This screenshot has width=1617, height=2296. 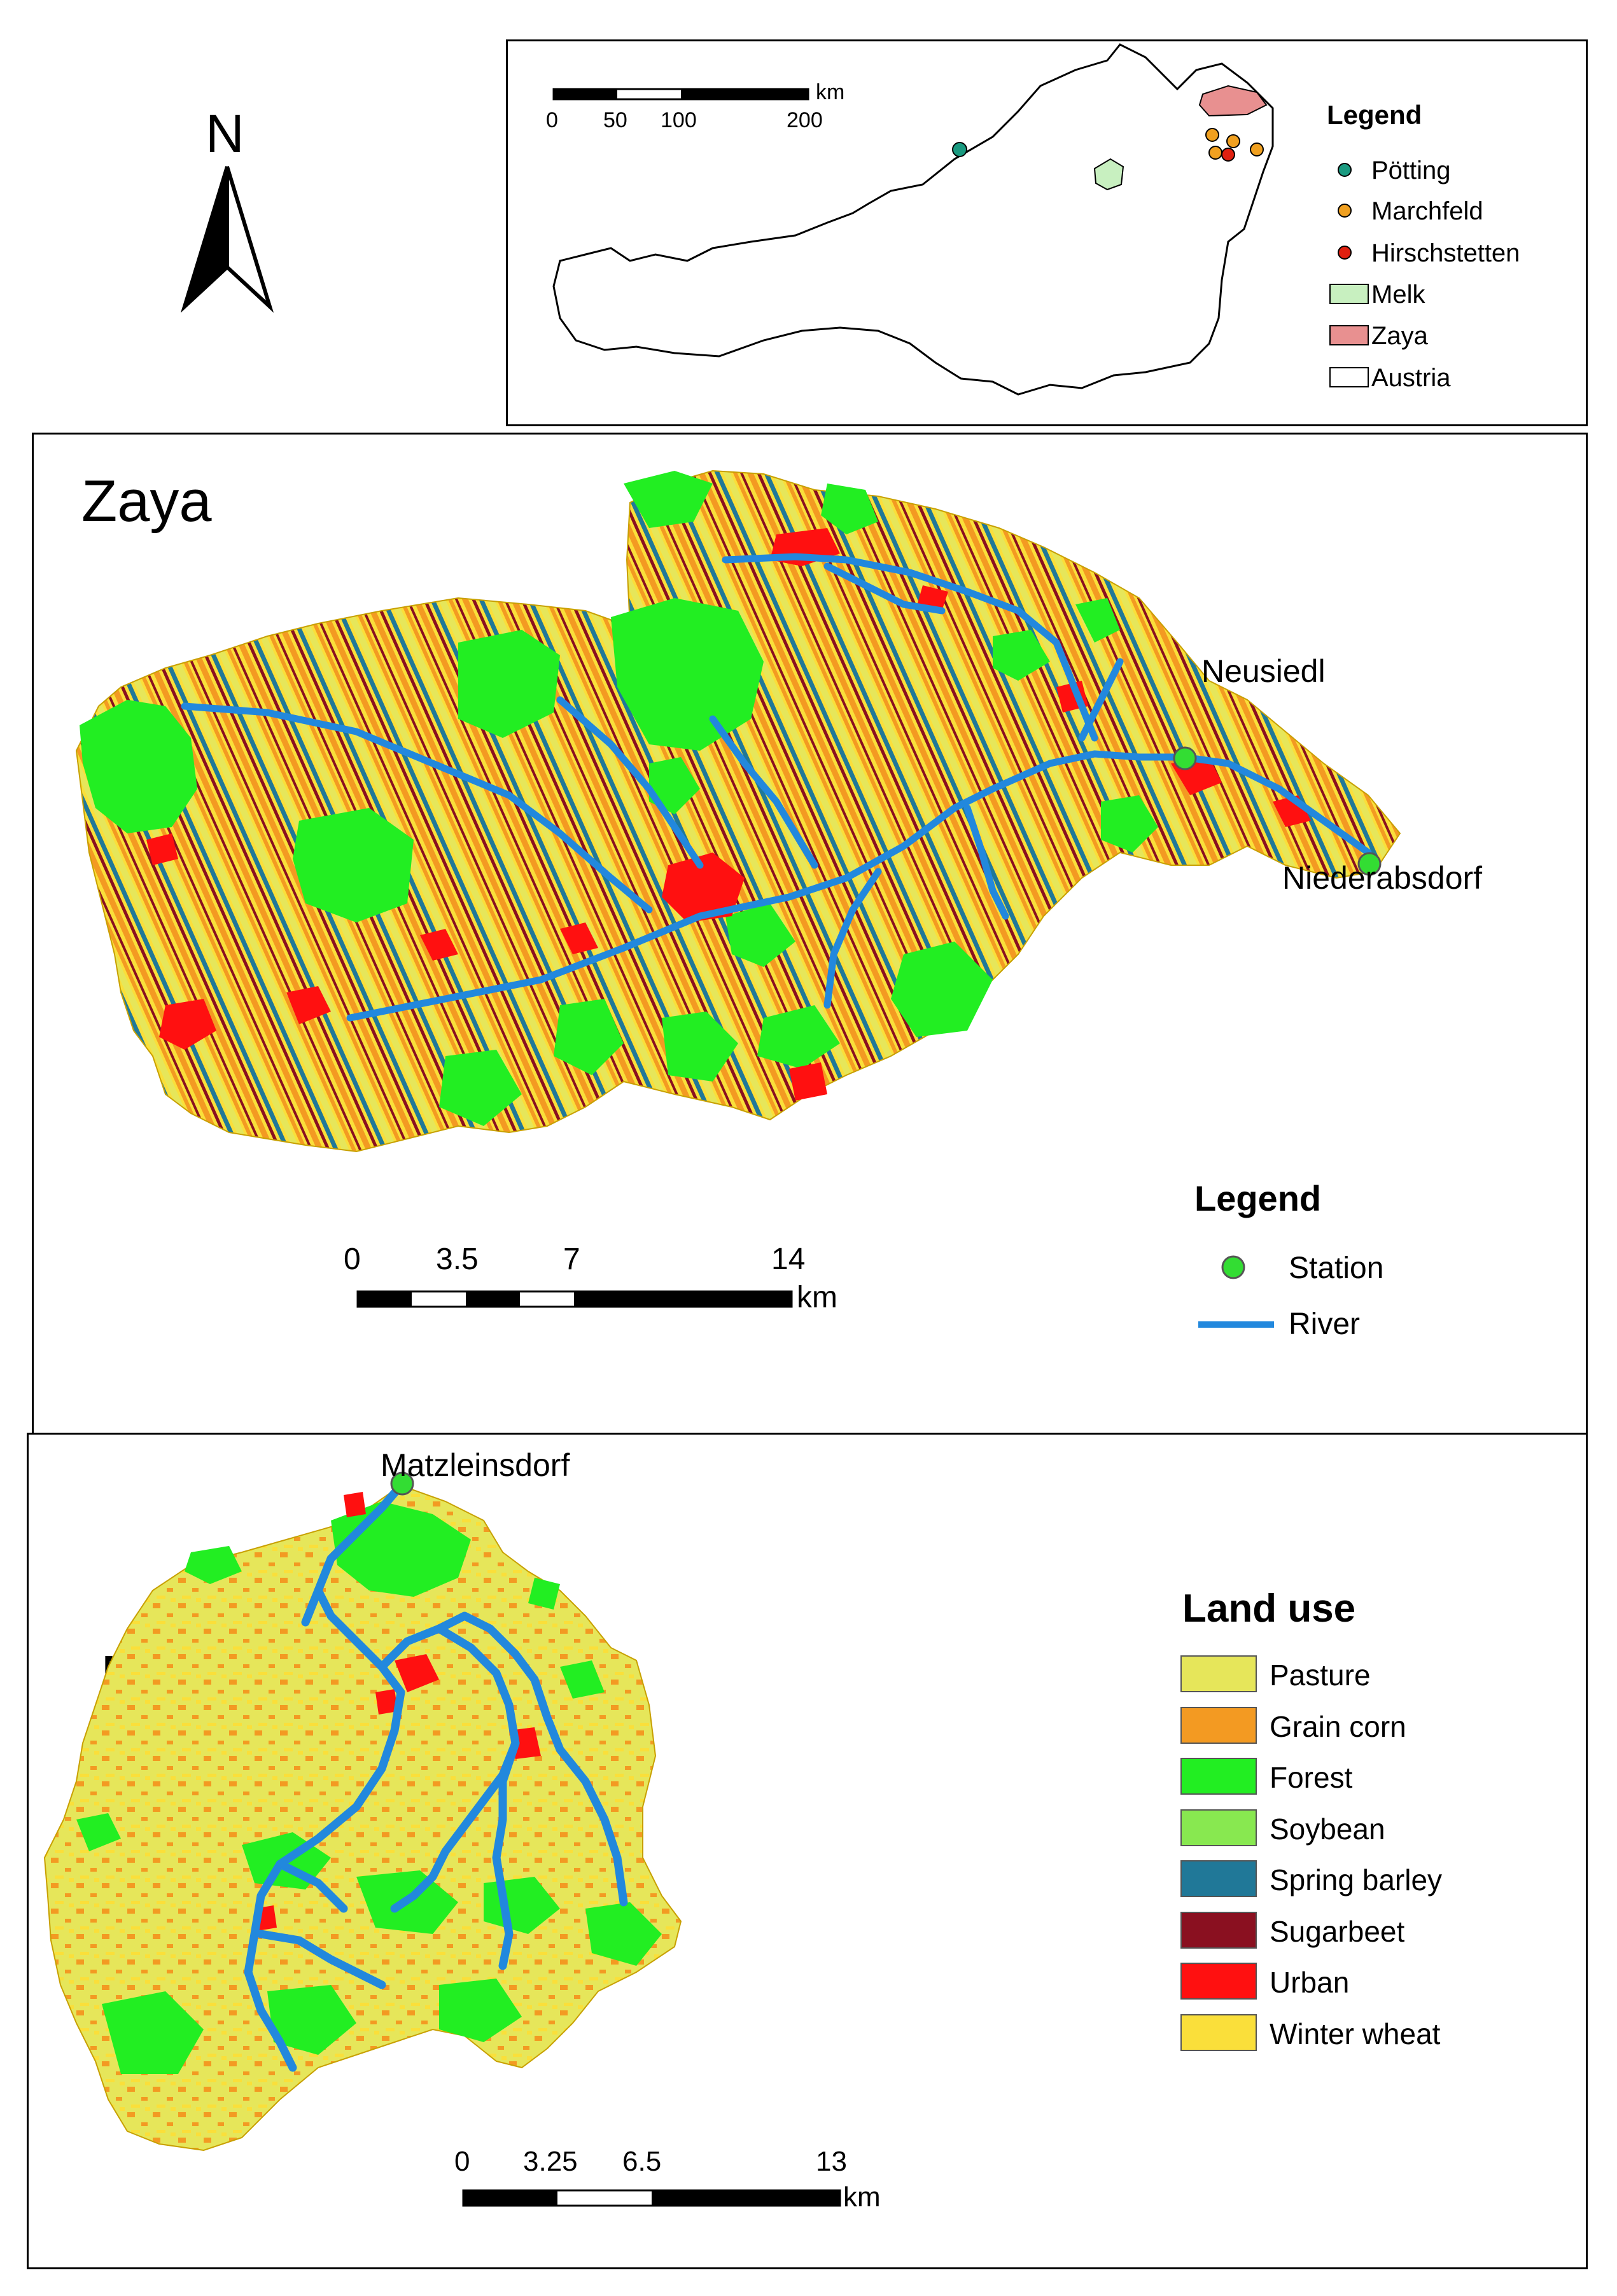 I want to click on inset-scale-tick: 50, so click(x=615, y=120).